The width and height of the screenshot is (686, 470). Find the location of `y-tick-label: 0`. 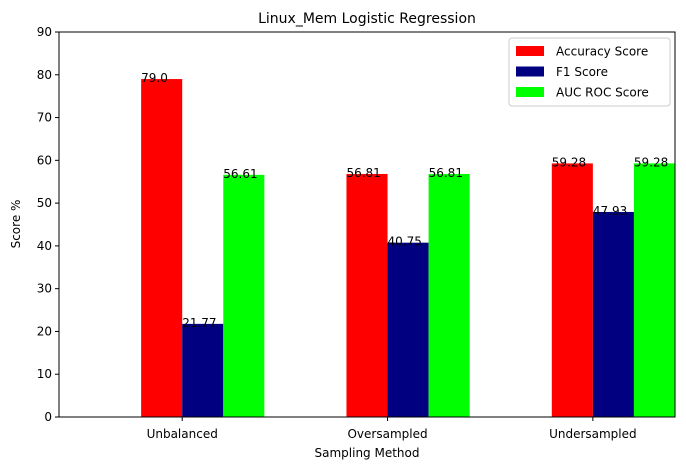

y-tick-label: 0 is located at coordinates (48, 417).